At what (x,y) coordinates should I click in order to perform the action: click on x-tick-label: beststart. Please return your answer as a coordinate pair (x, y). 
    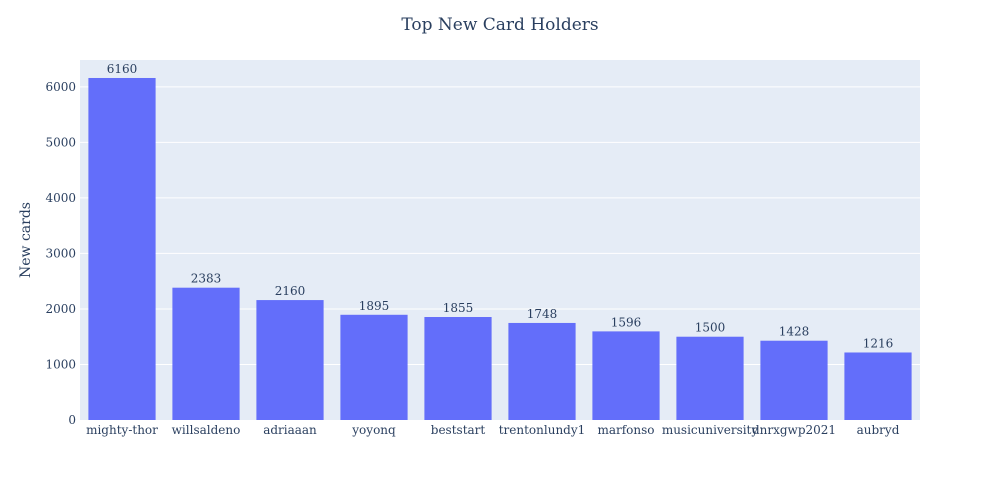
    Looking at the image, I should click on (458, 430).